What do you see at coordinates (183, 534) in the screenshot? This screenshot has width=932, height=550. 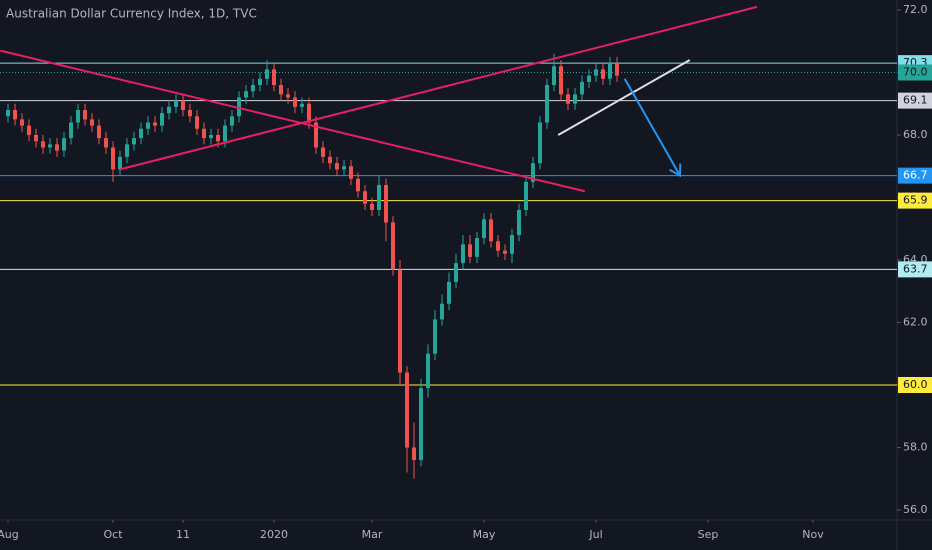 I see `x-tick-label: 11` at bounding box center [183, 534].